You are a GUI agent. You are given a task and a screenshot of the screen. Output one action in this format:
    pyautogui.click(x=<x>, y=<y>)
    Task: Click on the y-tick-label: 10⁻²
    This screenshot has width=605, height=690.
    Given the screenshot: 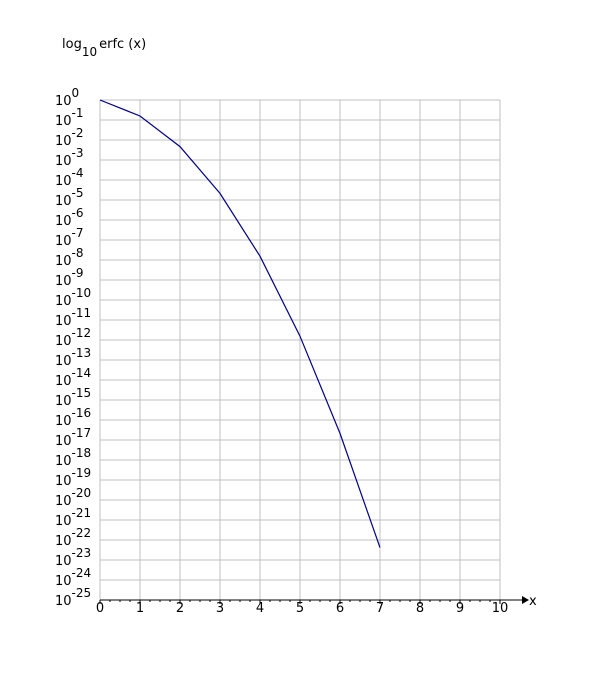 What is the action you would take?
    pyautogui.click(x=69, y=137)
    